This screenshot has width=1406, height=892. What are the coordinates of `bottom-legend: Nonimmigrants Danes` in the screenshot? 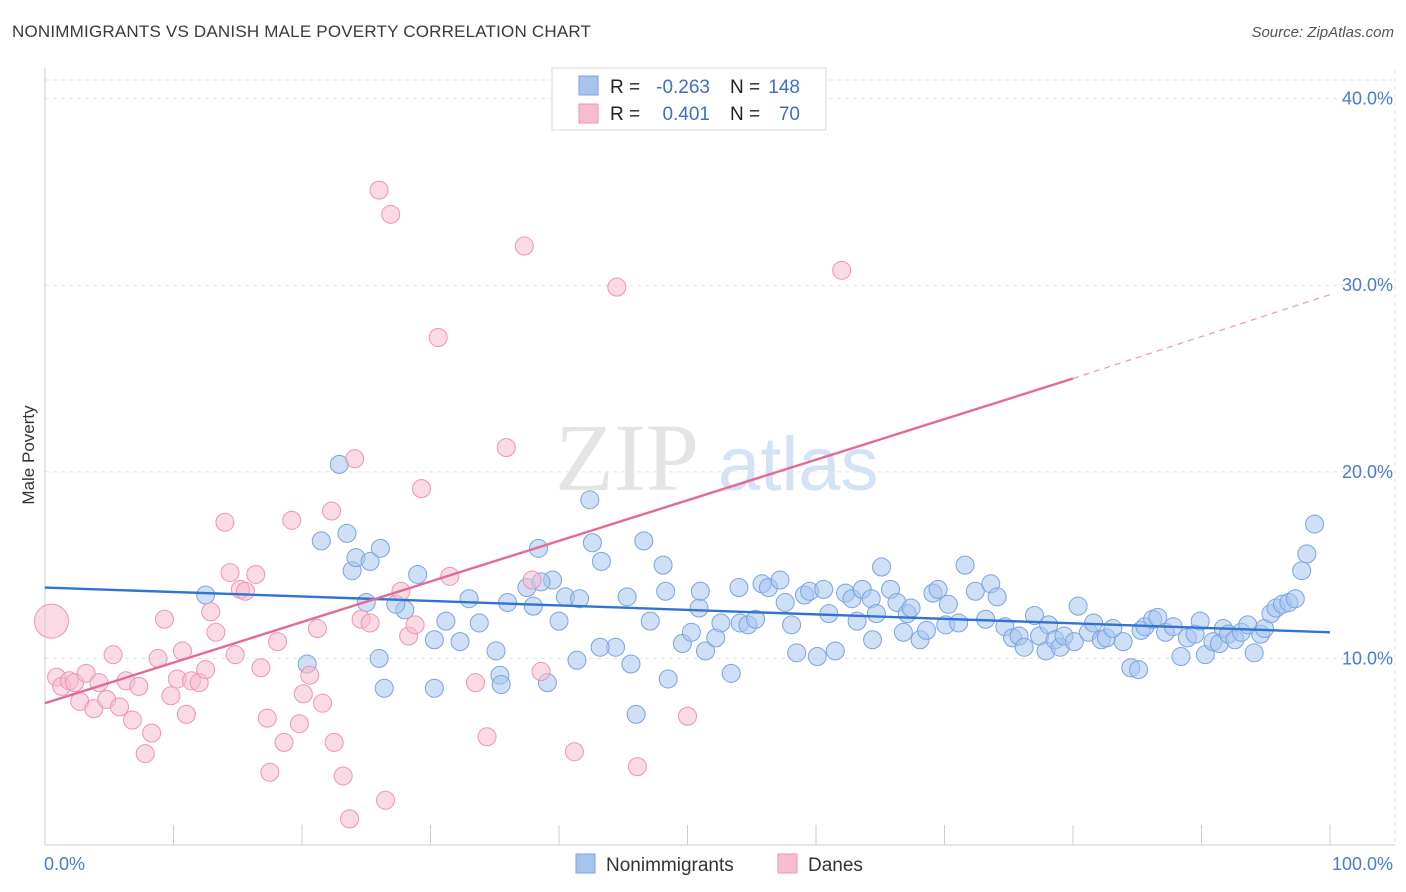 It's located at (719, 864).